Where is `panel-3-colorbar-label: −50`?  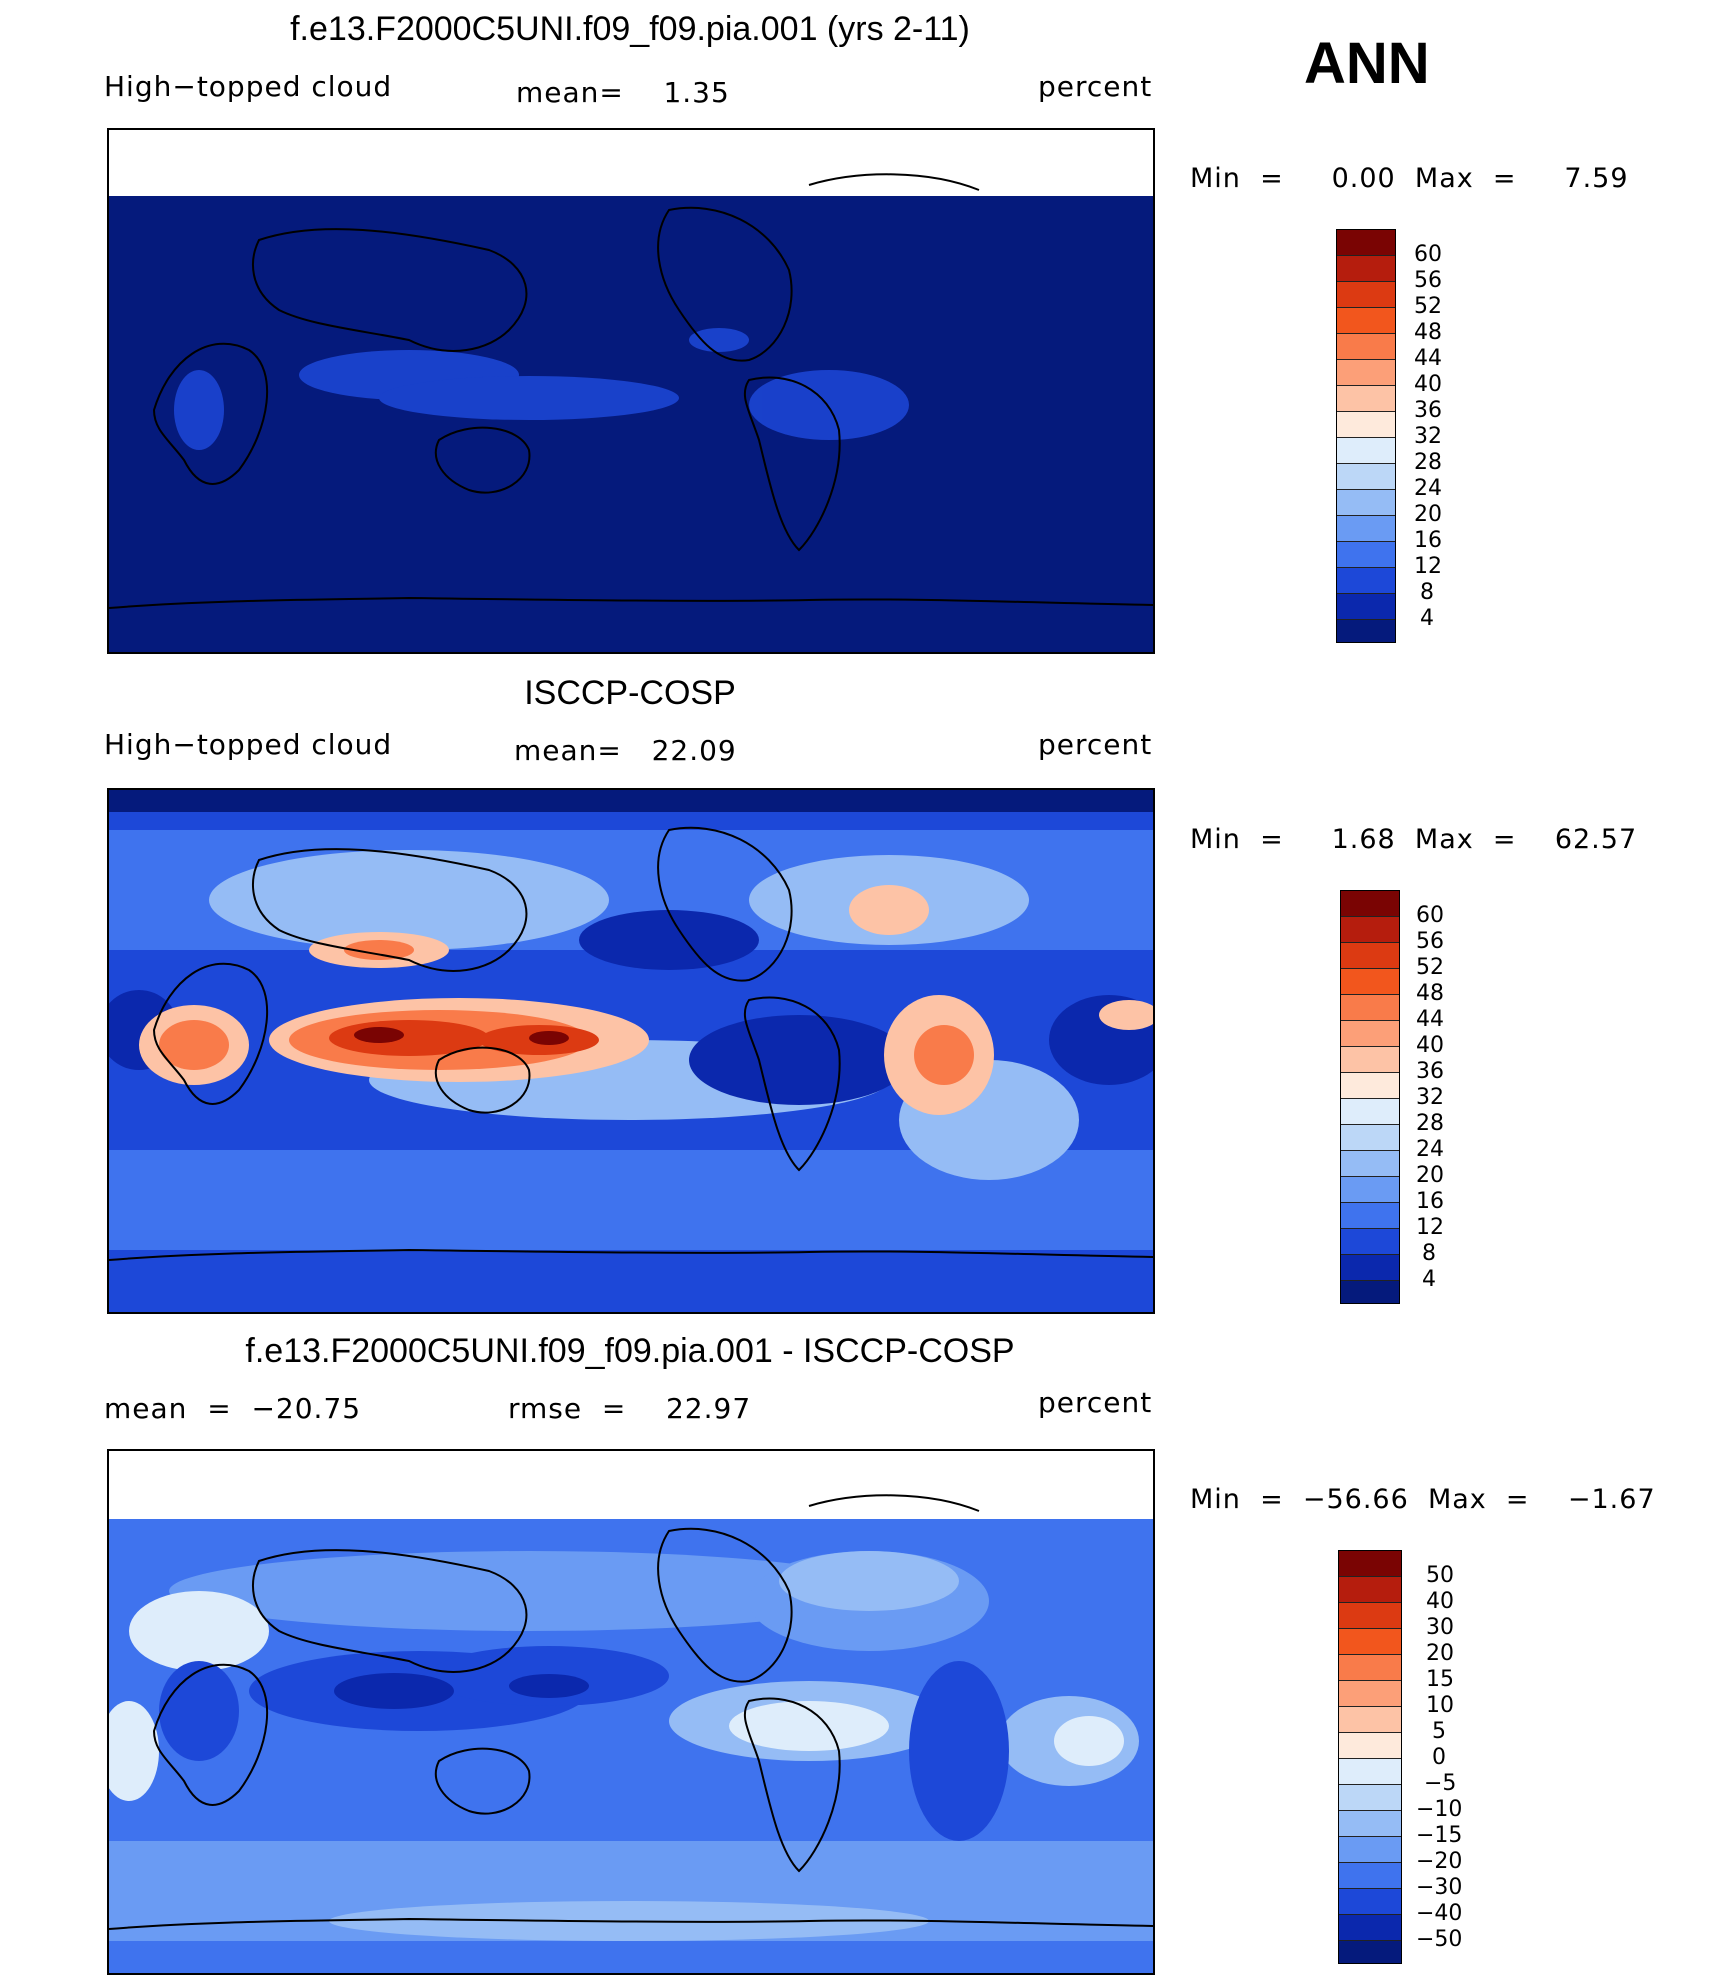
panel-3-colorbar-label: −50 is located at coordinates (1439, 1939).